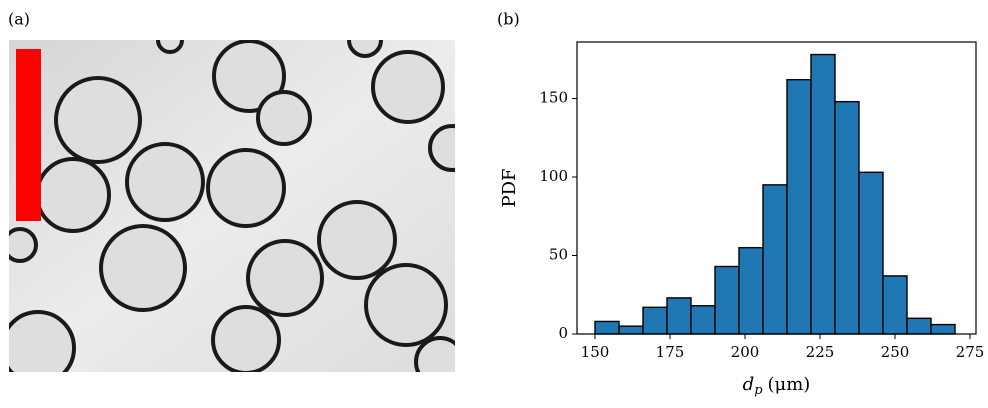  What do you see at coordinates (895, 352) in the screenshot?
I see `x-tick-label: 250` at bounding box center [895, 352].